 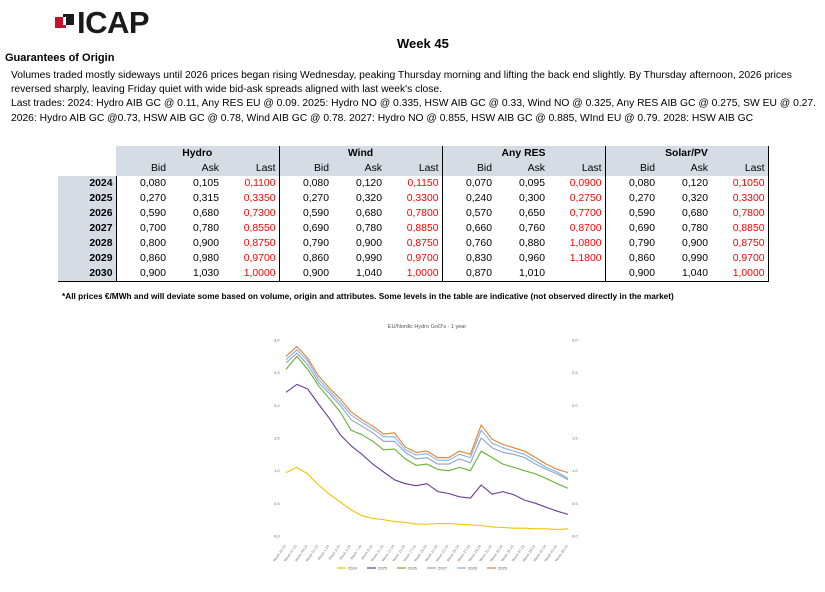 What do you see at coordinates (205, 258) in the screenshot?
I see `ask-cell: 0,980` at bounding box center [205, 258].